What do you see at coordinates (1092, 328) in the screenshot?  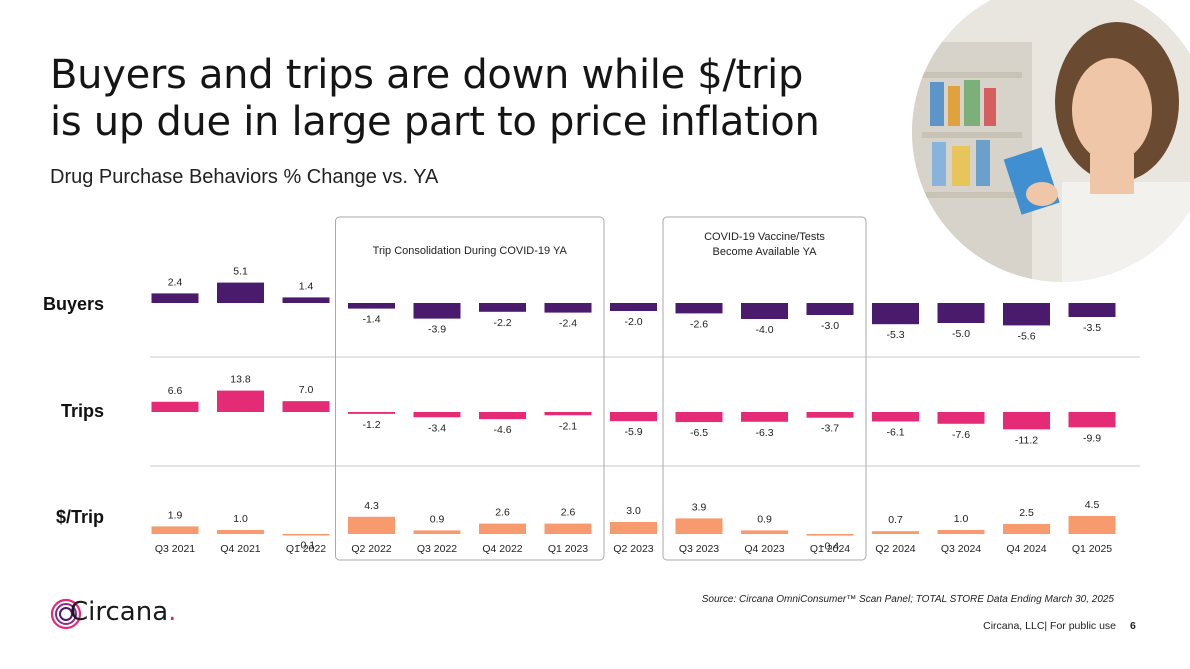 I see `data-label: -3.5` at bounding box center [1092, 328].